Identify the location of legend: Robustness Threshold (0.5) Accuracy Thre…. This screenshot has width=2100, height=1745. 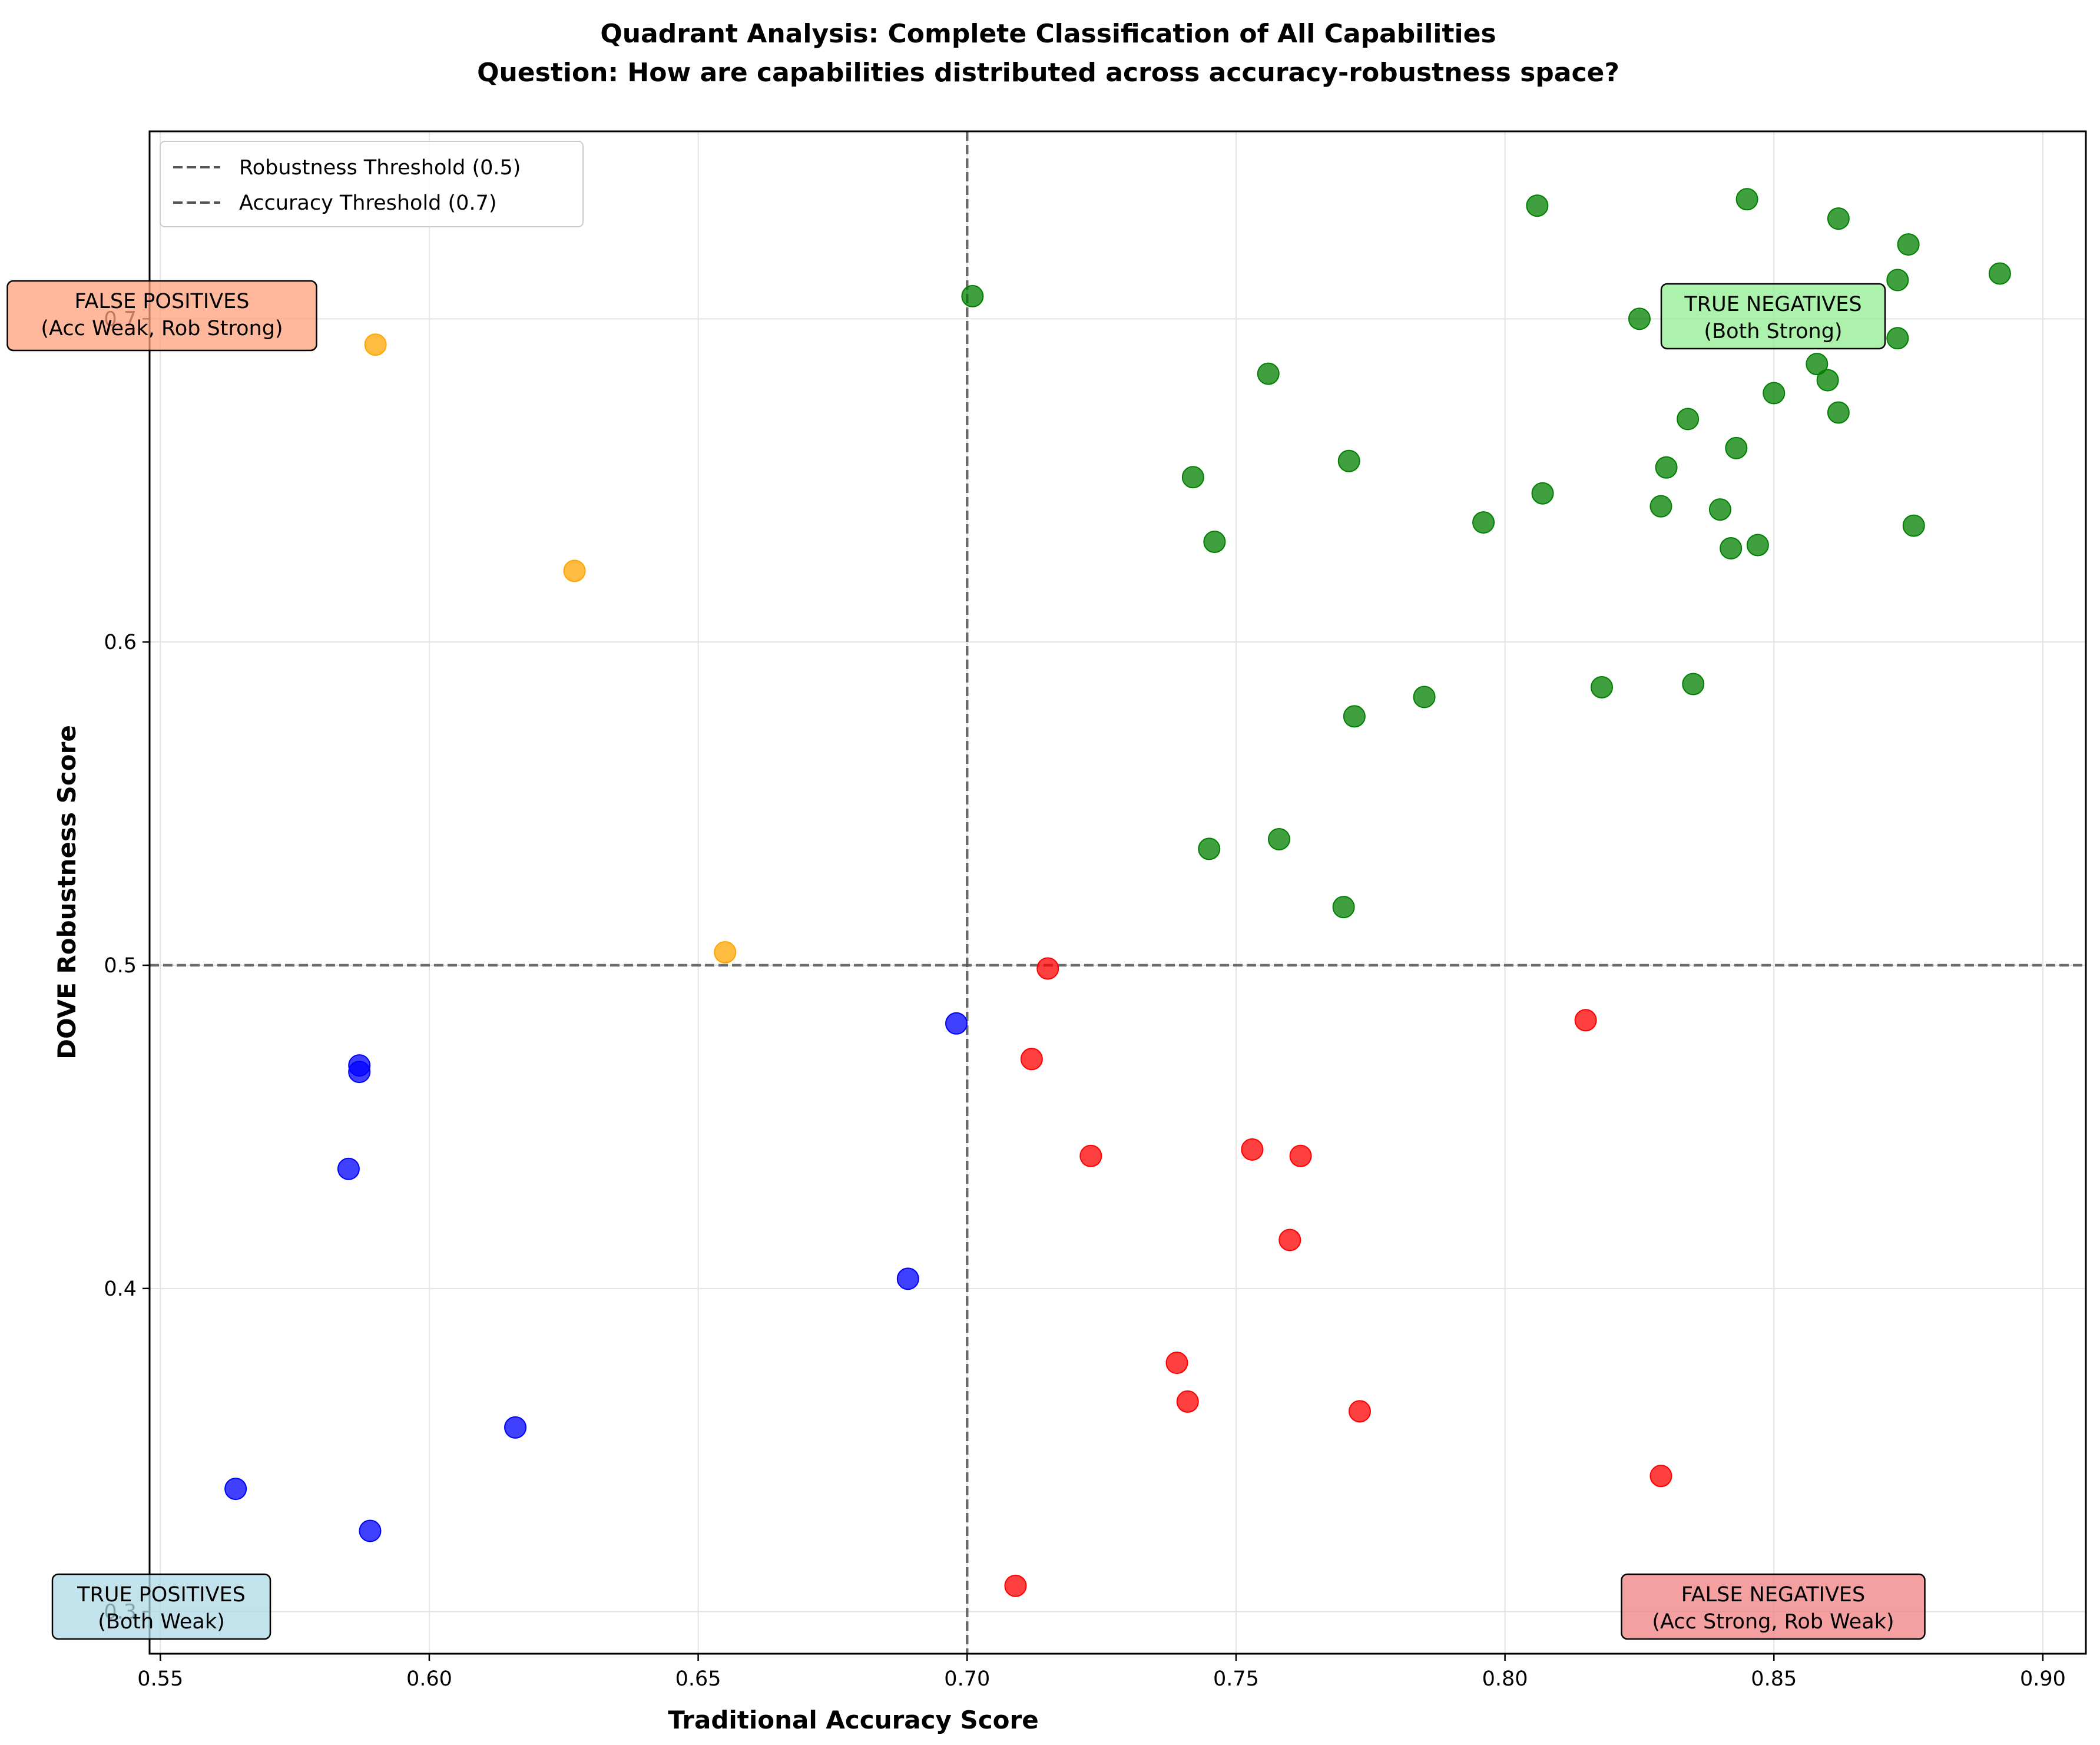
(372, 184).